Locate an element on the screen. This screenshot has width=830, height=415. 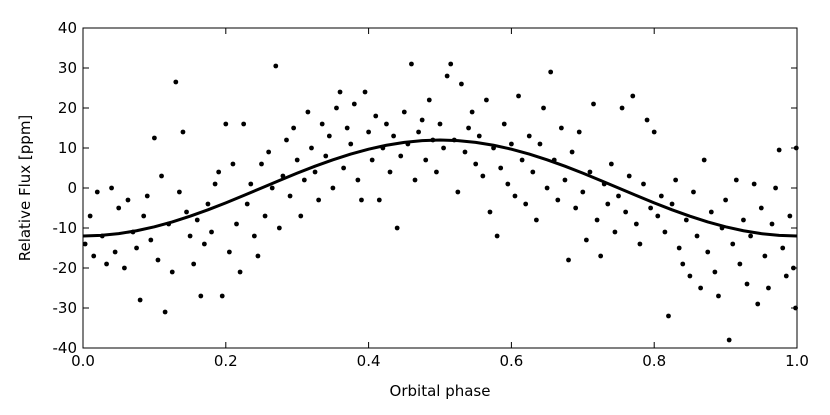
y-tick-label: 40 is located at coordinates (67, 28).